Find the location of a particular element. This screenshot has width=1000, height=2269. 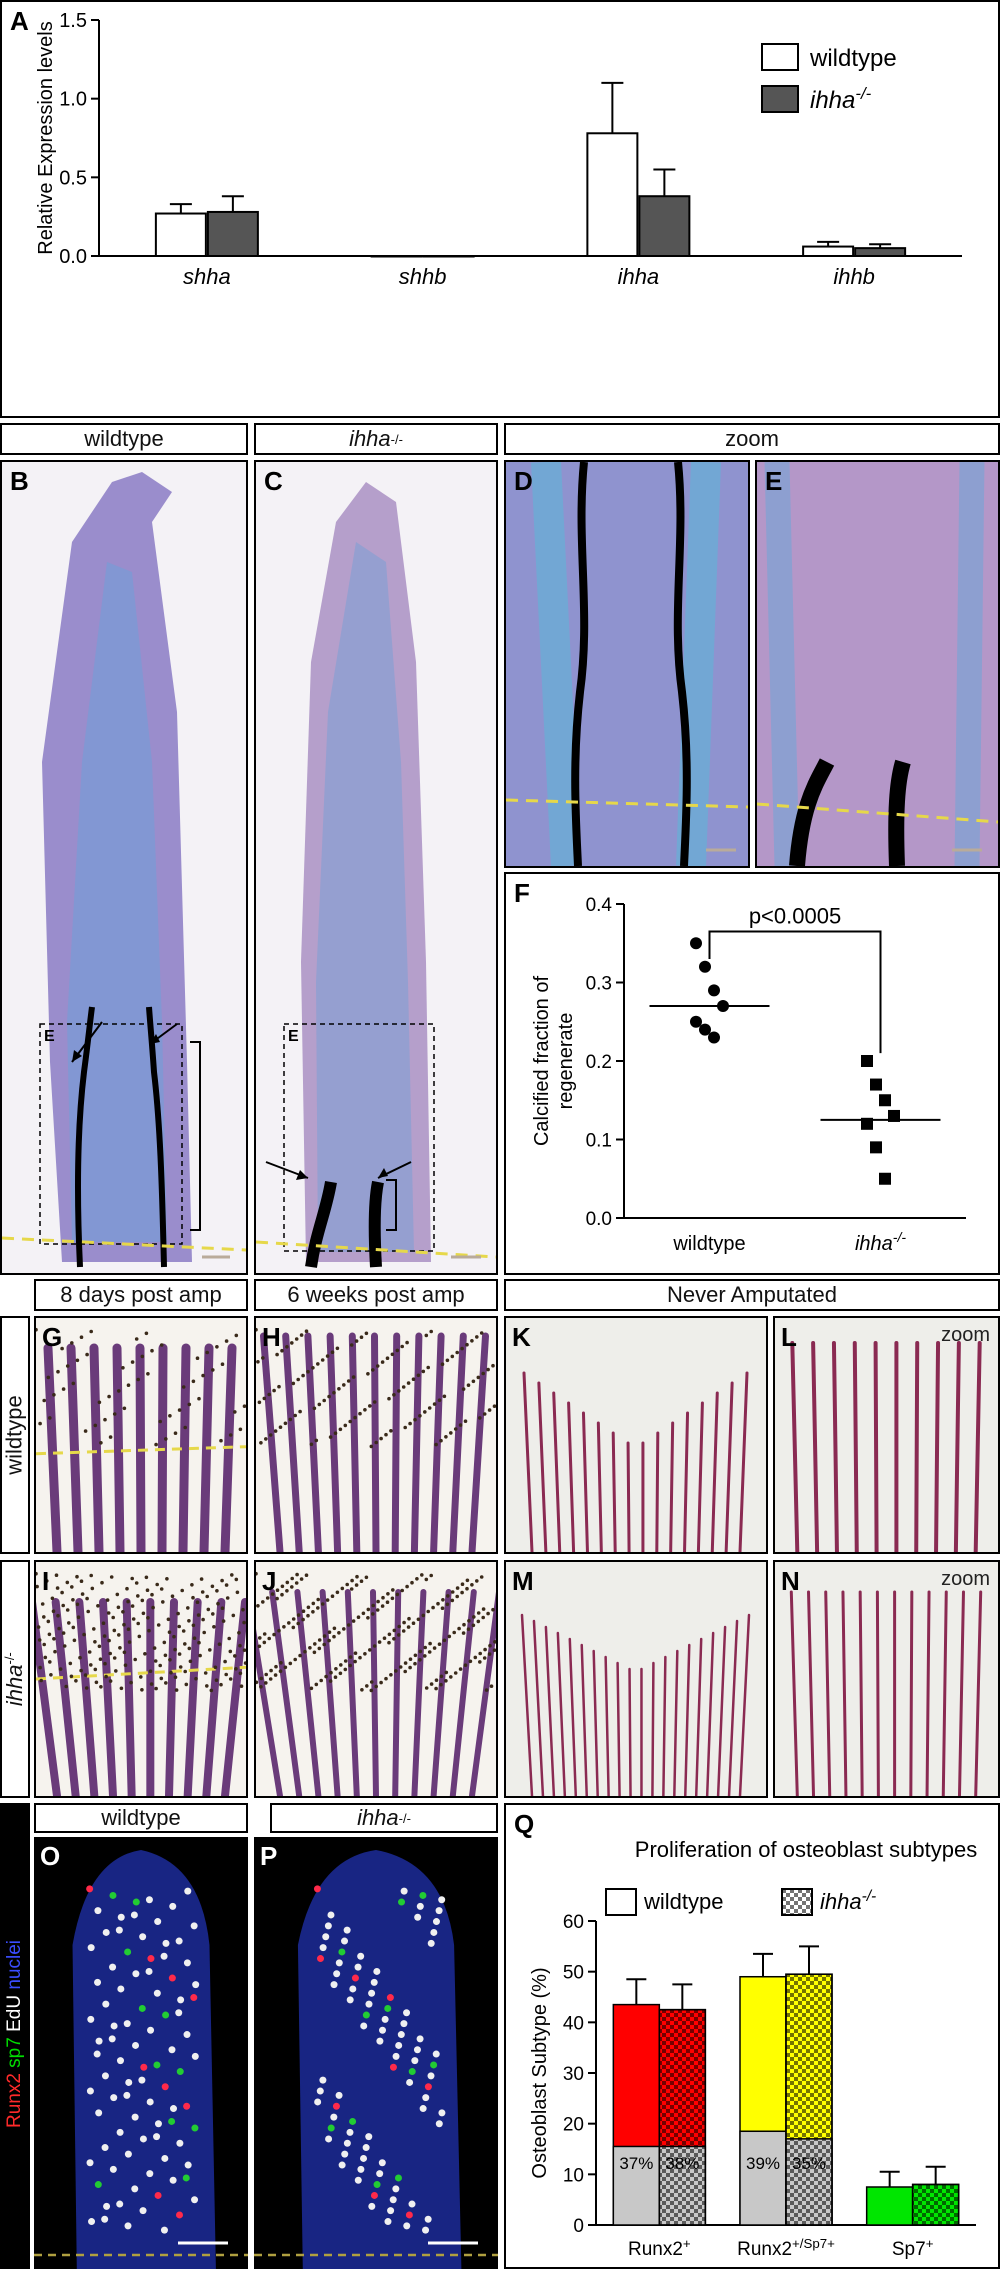

header-zoom: zoom is located at coordinates (752, 439).